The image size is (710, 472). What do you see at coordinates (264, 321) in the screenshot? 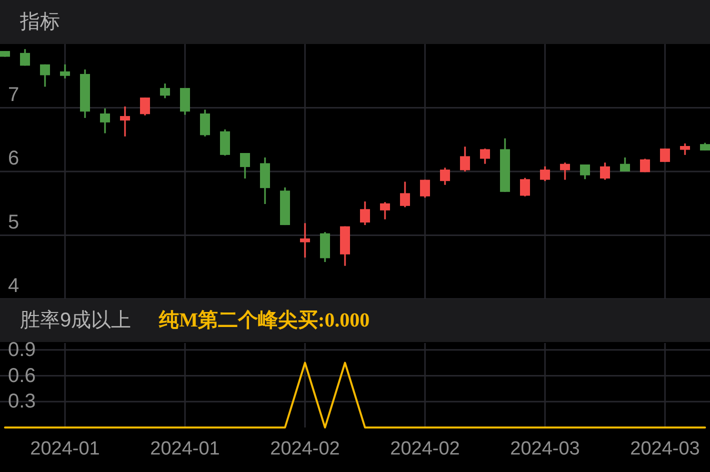
I see `series-label: 纯M第二个峰尖买:0.000` at bounding box center [264, 321].